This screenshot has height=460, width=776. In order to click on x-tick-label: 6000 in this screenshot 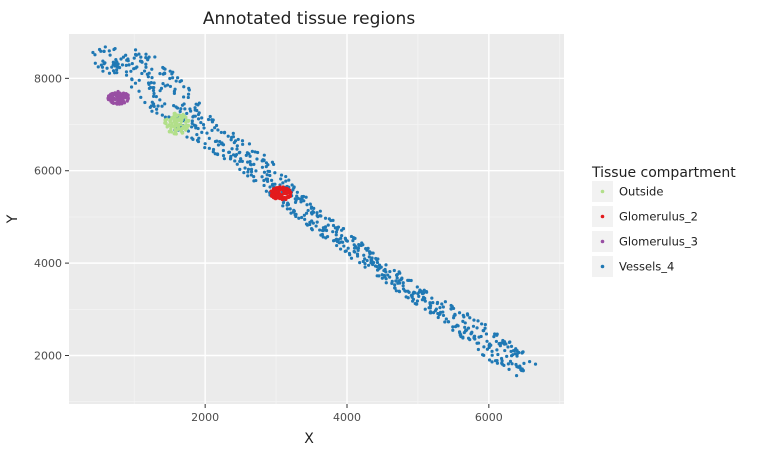, I will do `click(489, 417)`.